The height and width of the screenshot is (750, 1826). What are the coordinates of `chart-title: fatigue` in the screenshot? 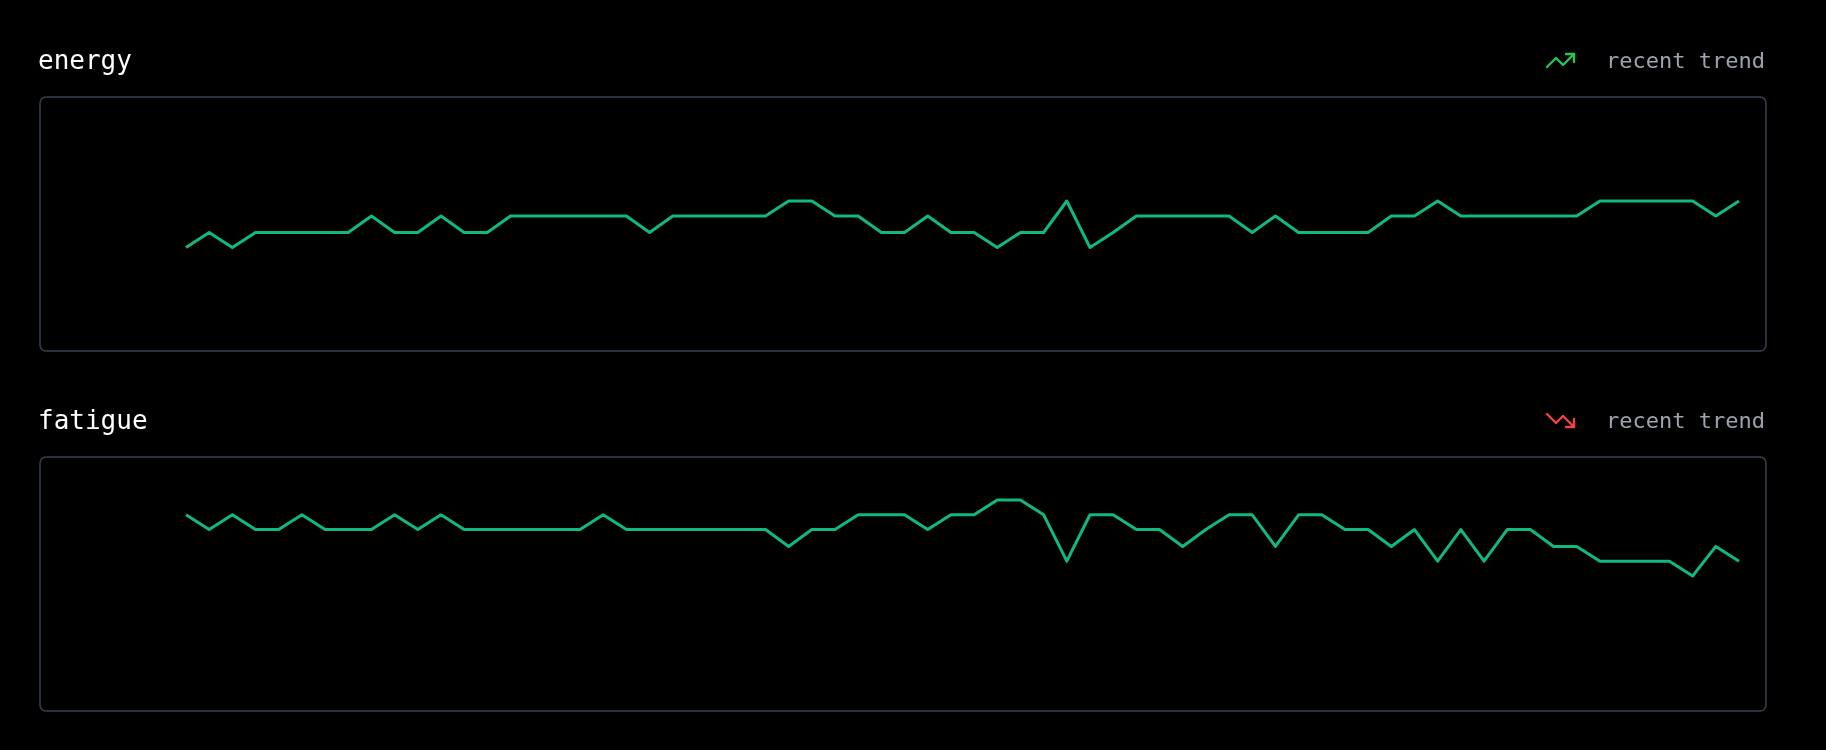 It's located at (93, 420).